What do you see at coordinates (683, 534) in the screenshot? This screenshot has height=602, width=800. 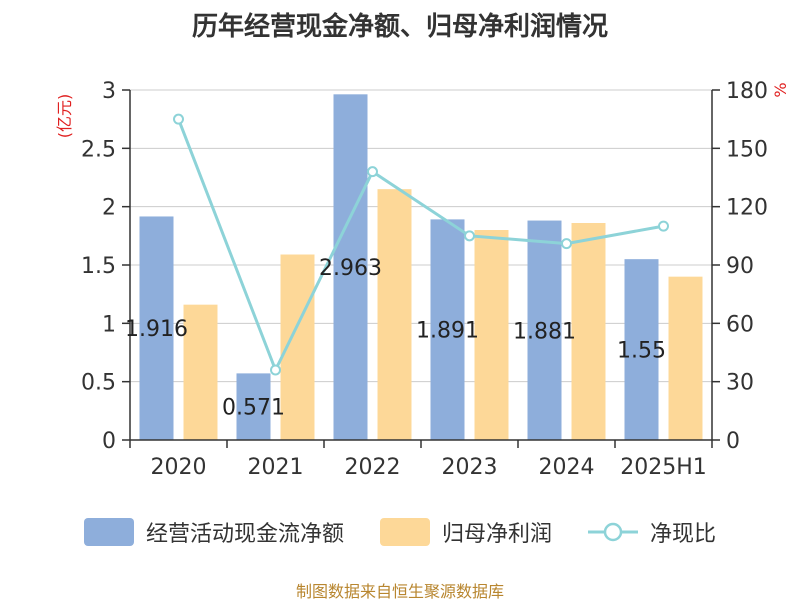 I see `legend-label-ratio: 净现比` at bounding box center [683, 534].